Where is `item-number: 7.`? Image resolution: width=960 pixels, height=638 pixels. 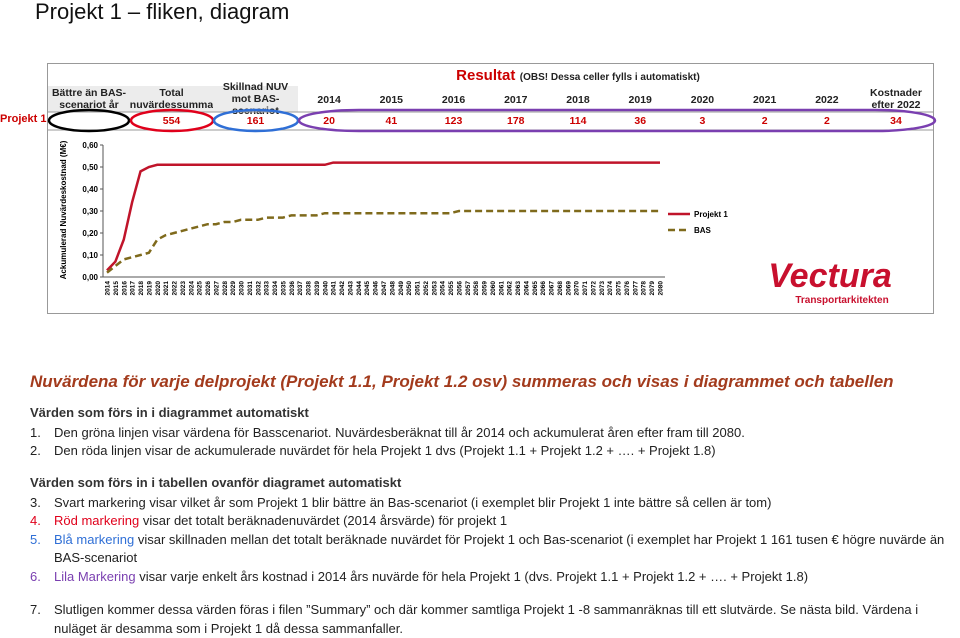 item-number: 7. is located at coordinates (35, 609).